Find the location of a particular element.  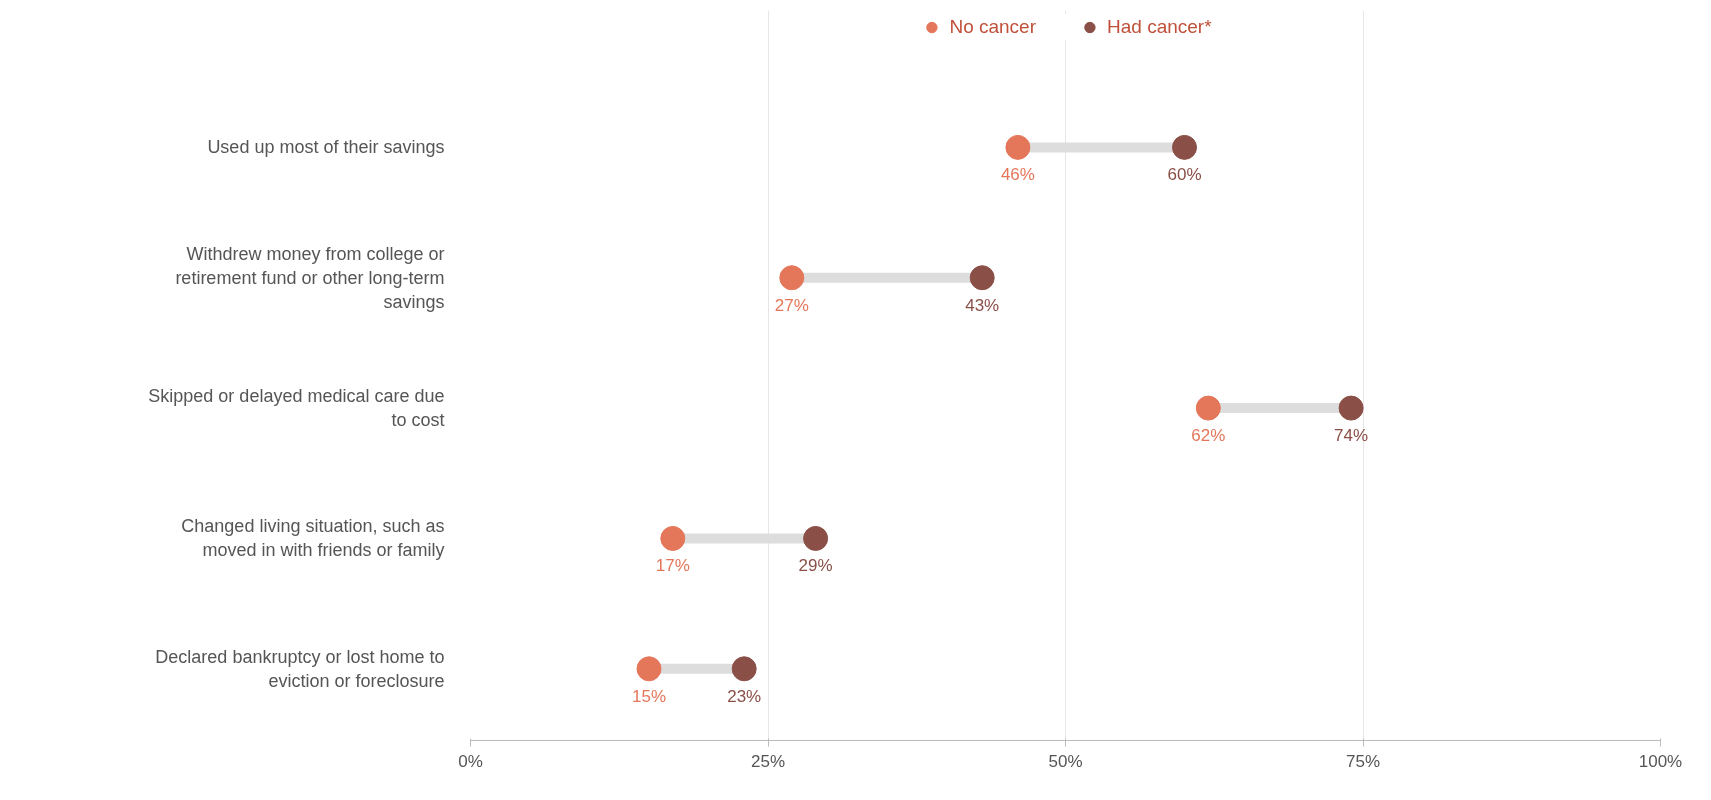

data-label: 27% is located at coordinates (791, 305).